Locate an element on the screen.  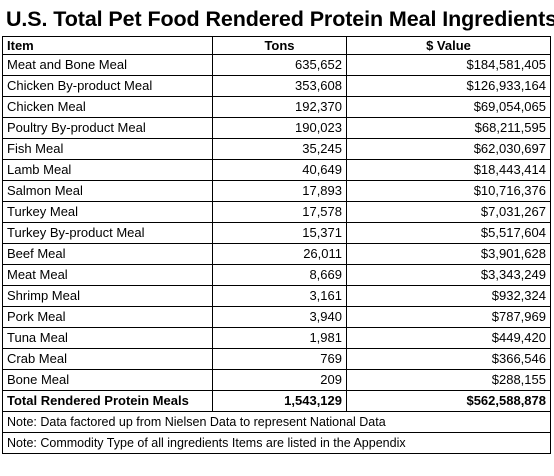
table-row: Crab Meal 769 $366,546 is located at coordinates (276, 359).